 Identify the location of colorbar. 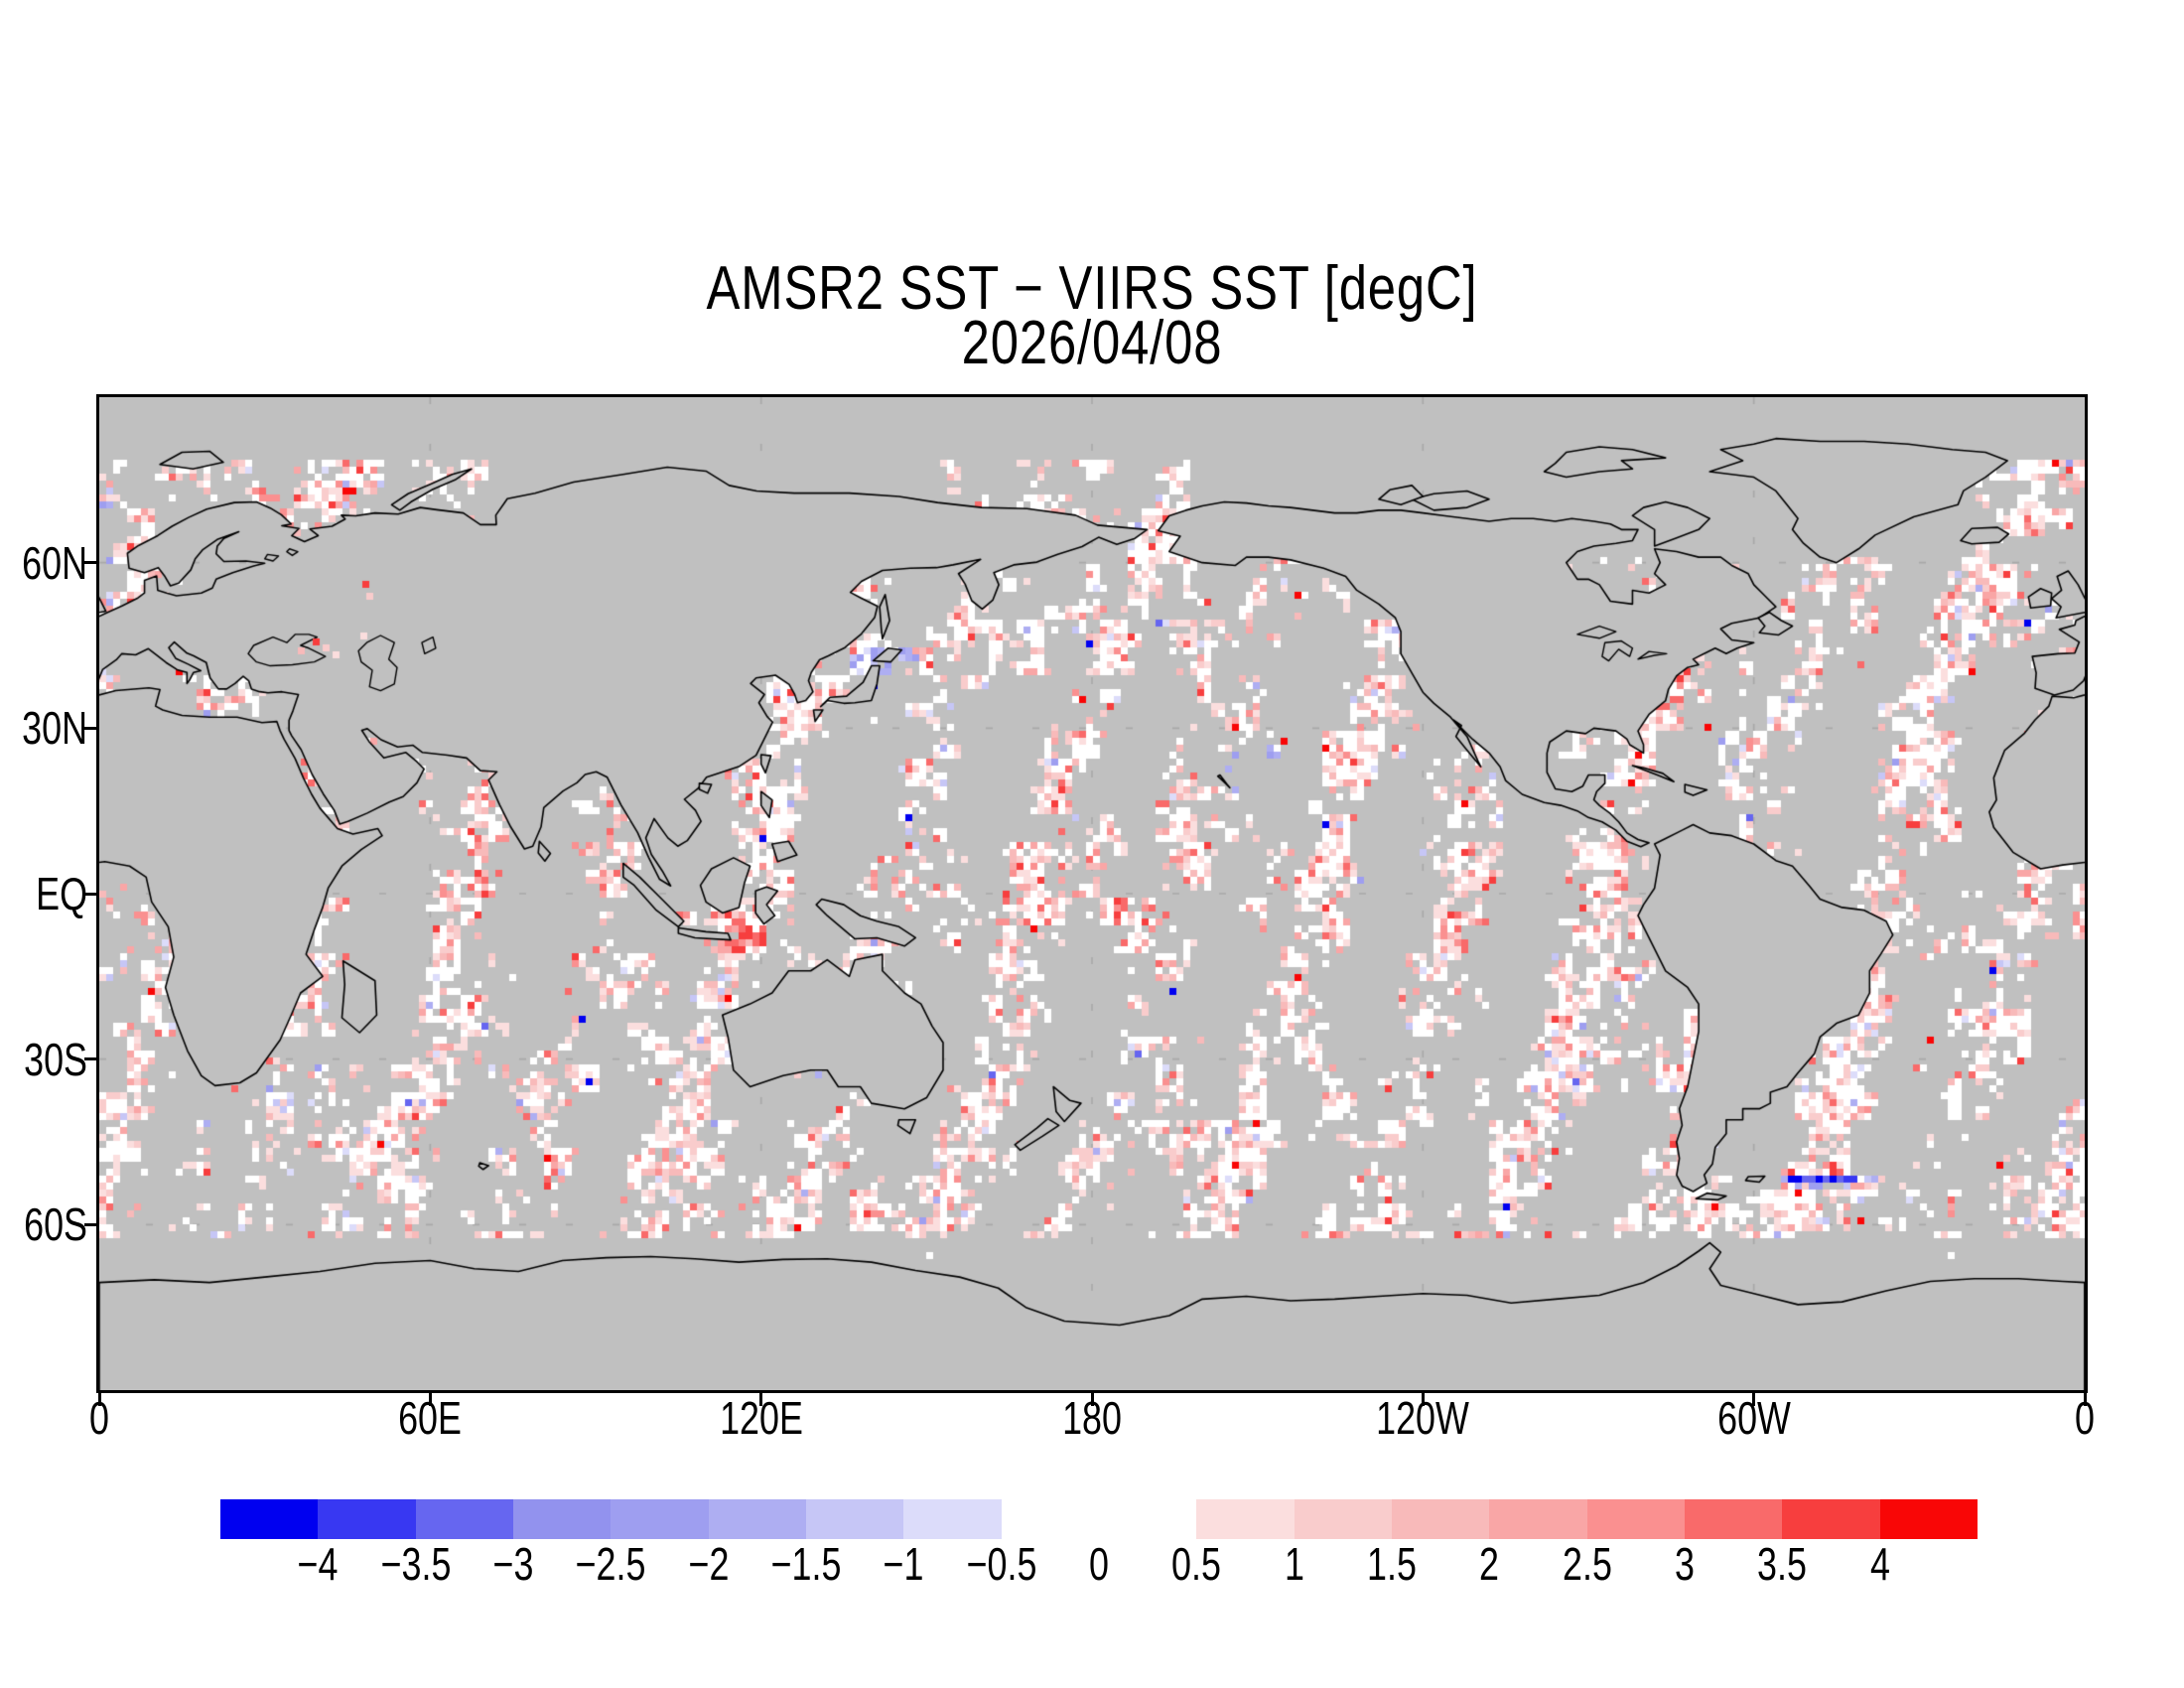
(1099, 1519).